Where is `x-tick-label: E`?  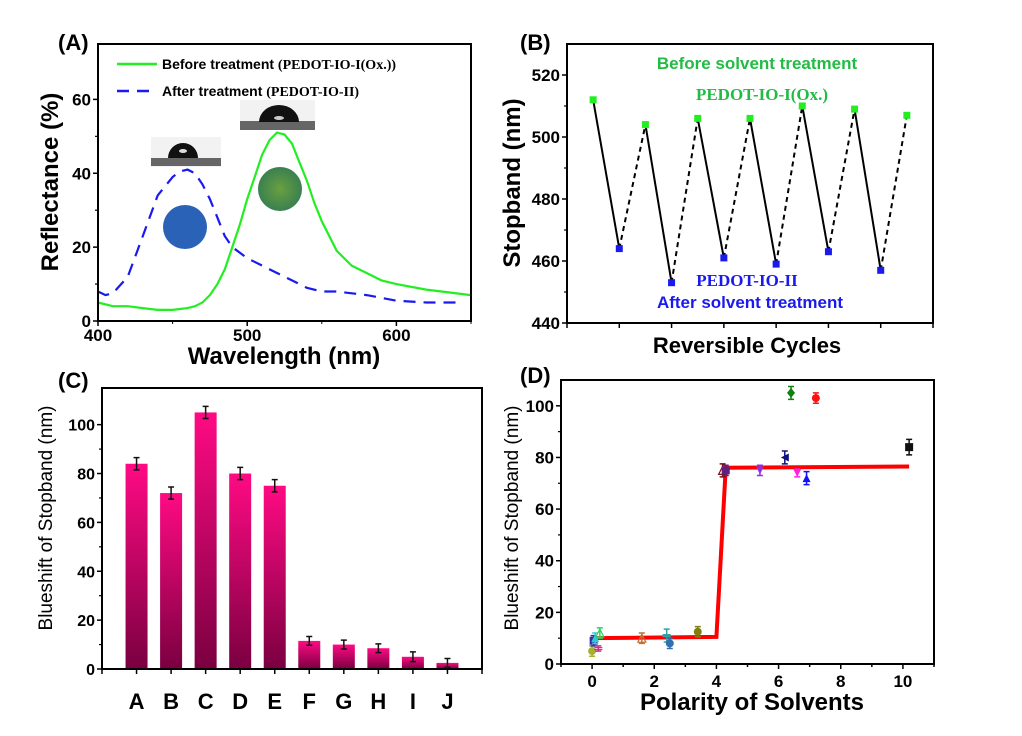
x-tick-label: E is located at coordinates (274, 701).